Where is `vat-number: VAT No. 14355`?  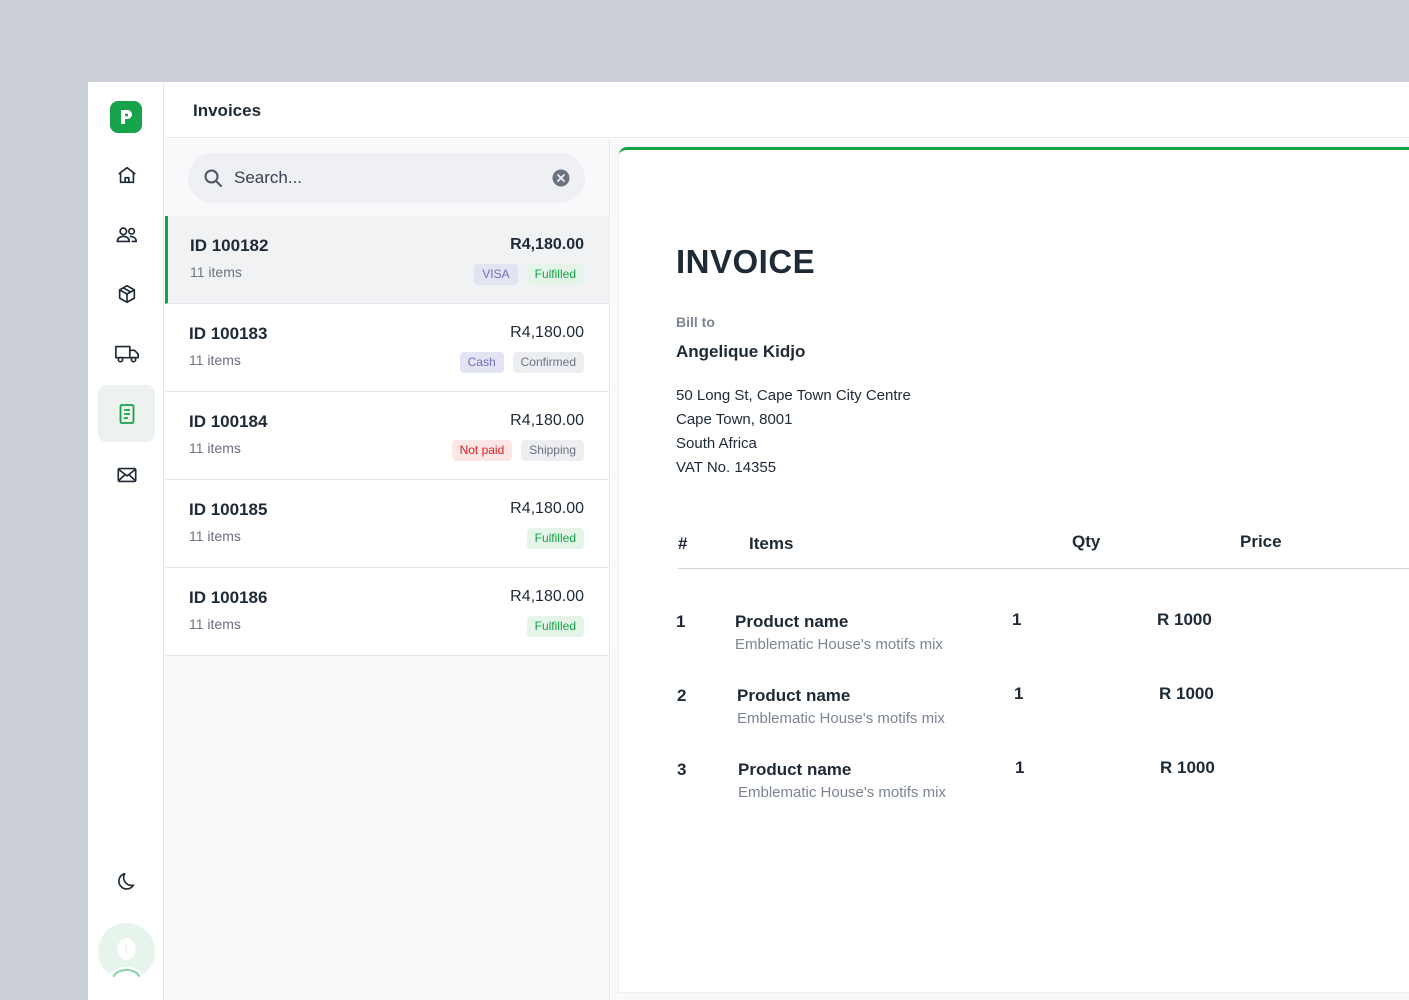 vat-number: VAT No. 14355 is located at coordinates (726, 467).